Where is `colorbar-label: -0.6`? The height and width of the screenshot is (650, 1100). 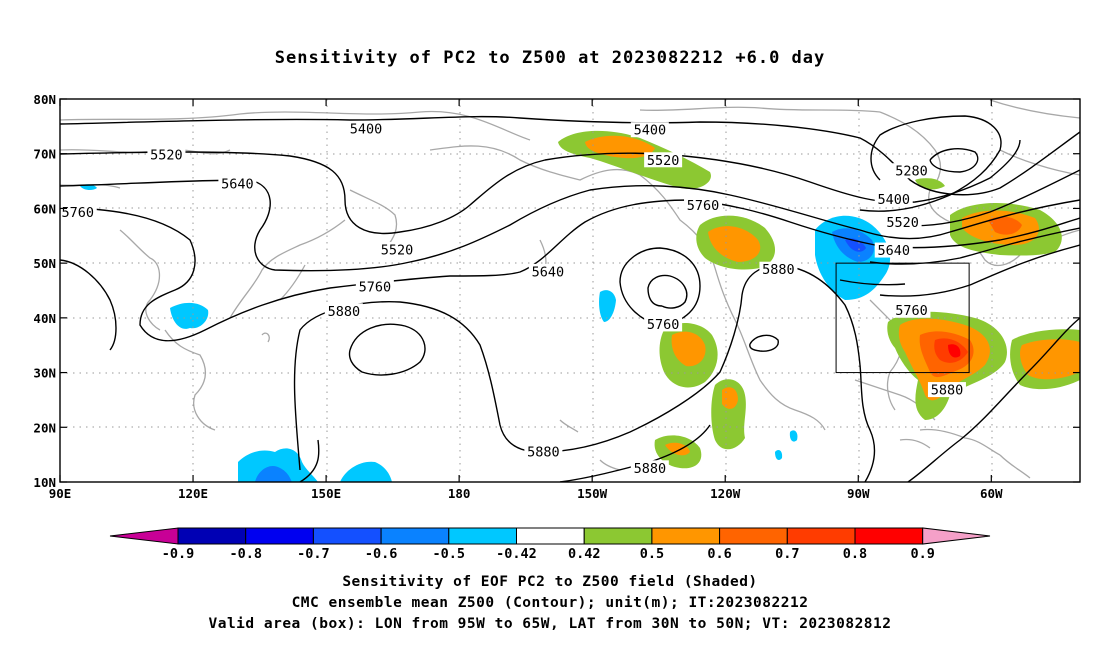 colorbar-label: -0.6 is located at coordinates (381, 554).